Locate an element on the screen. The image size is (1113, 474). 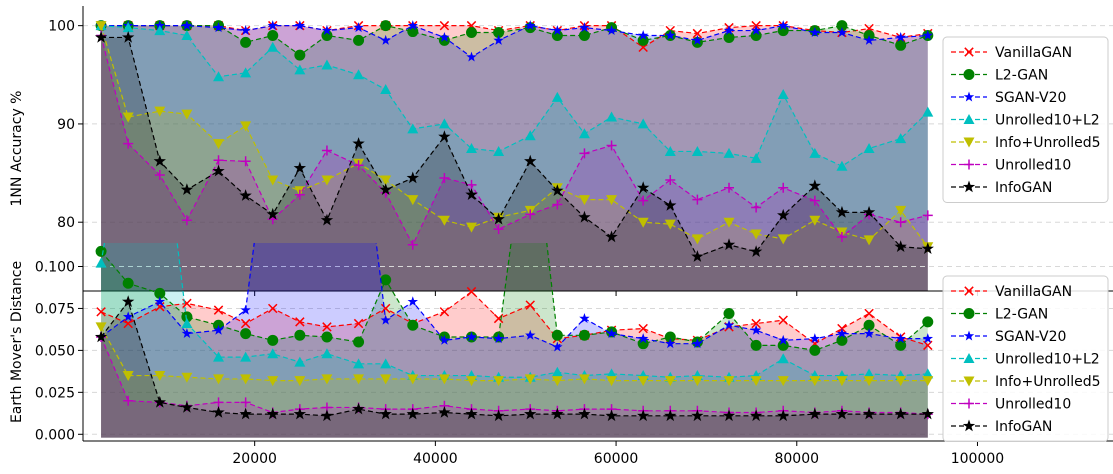
legend-entry-sgan-v20: SGAN-V20 is located at coordinates (1008, 337).